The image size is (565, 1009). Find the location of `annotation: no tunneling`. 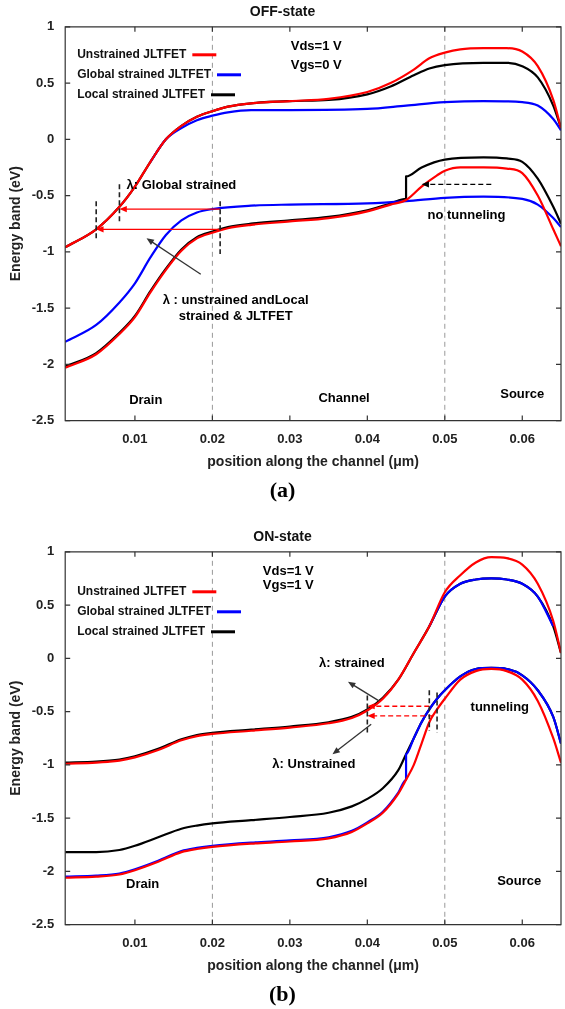

annotation: no tunneling is located at coordinates (466, 215).